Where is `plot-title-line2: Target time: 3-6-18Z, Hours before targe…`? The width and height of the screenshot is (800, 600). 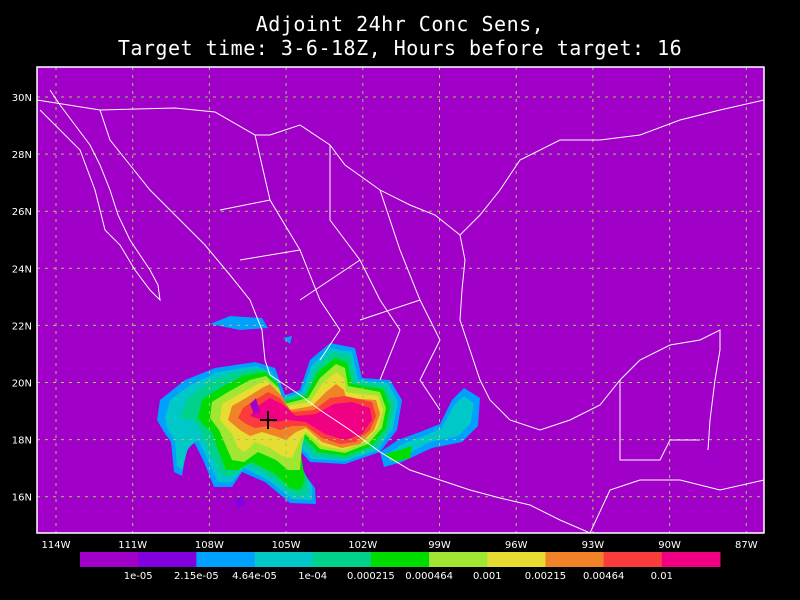 plot-title-line2: Target time: 3-6-18Z, Hours before targe… is located at coordinates (400, 48).